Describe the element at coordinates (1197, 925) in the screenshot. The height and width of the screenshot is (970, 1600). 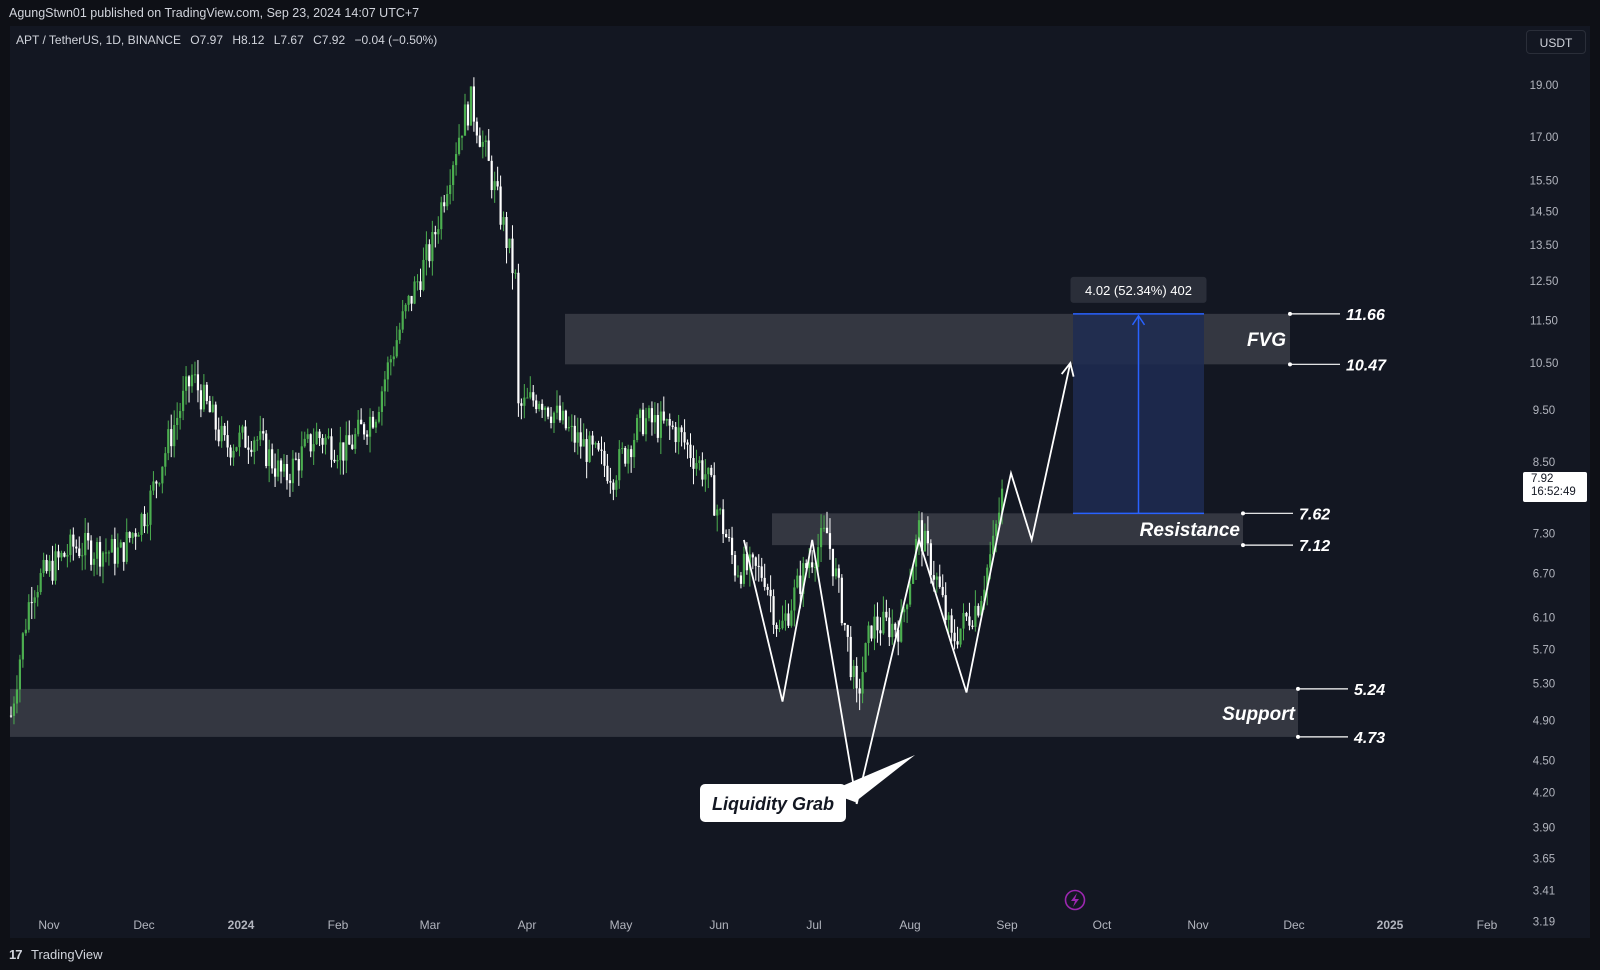
I see `x-tick-label: Nov` at that location.